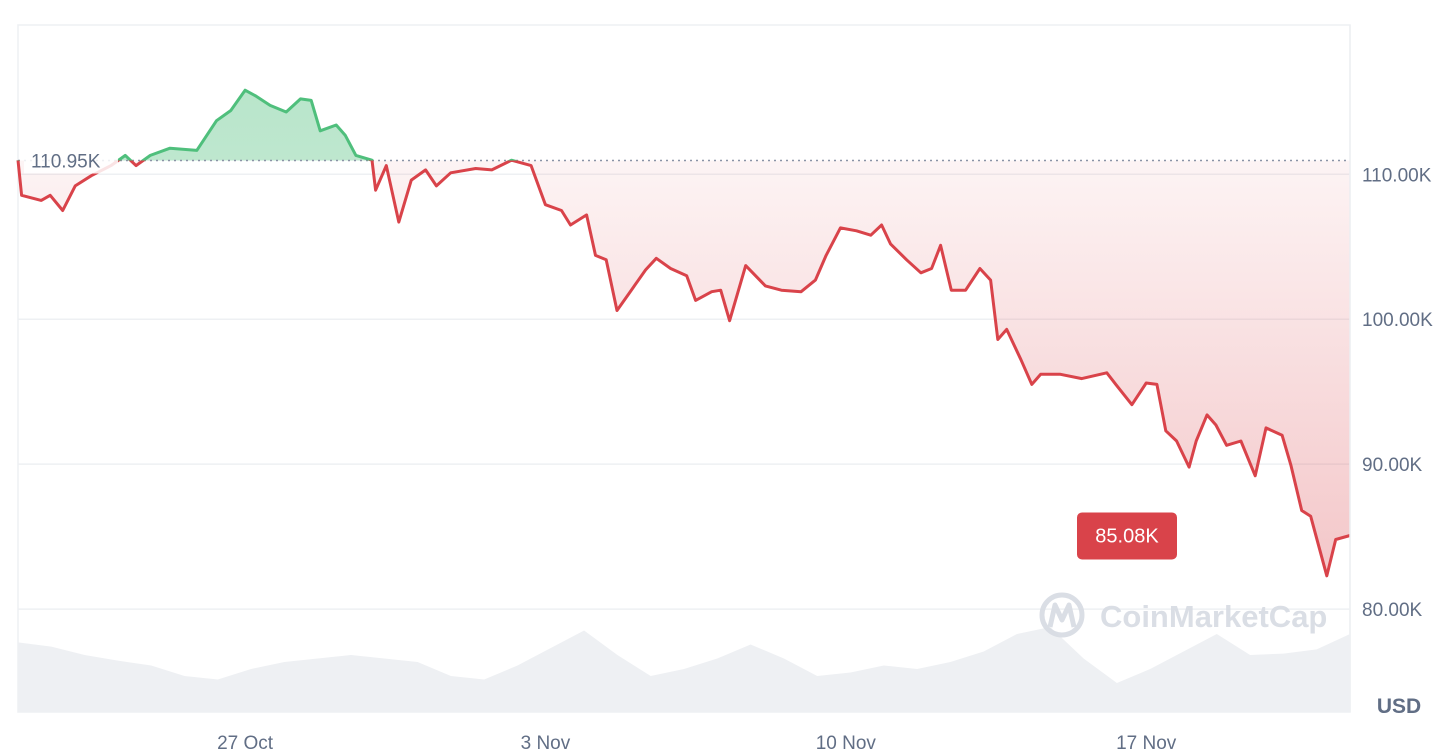 This screenshot has height=755, width=1446. Describe the element at coordinates (66, 162) in the screenshot. I see `baseline-label: 110.95K` at that location.